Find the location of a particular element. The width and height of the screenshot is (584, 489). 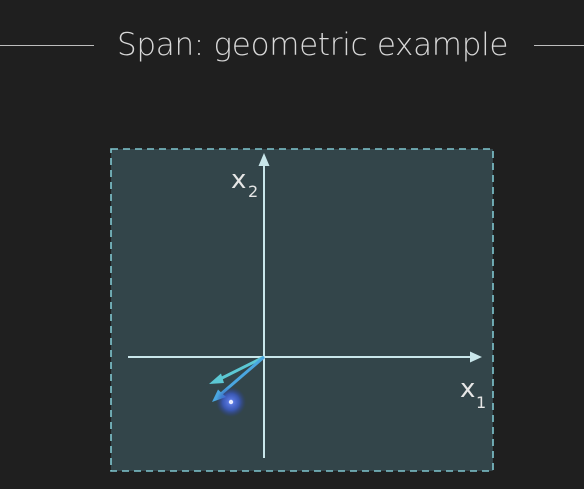

title-row: Span: geometric example is located at coordinates (292, 46).